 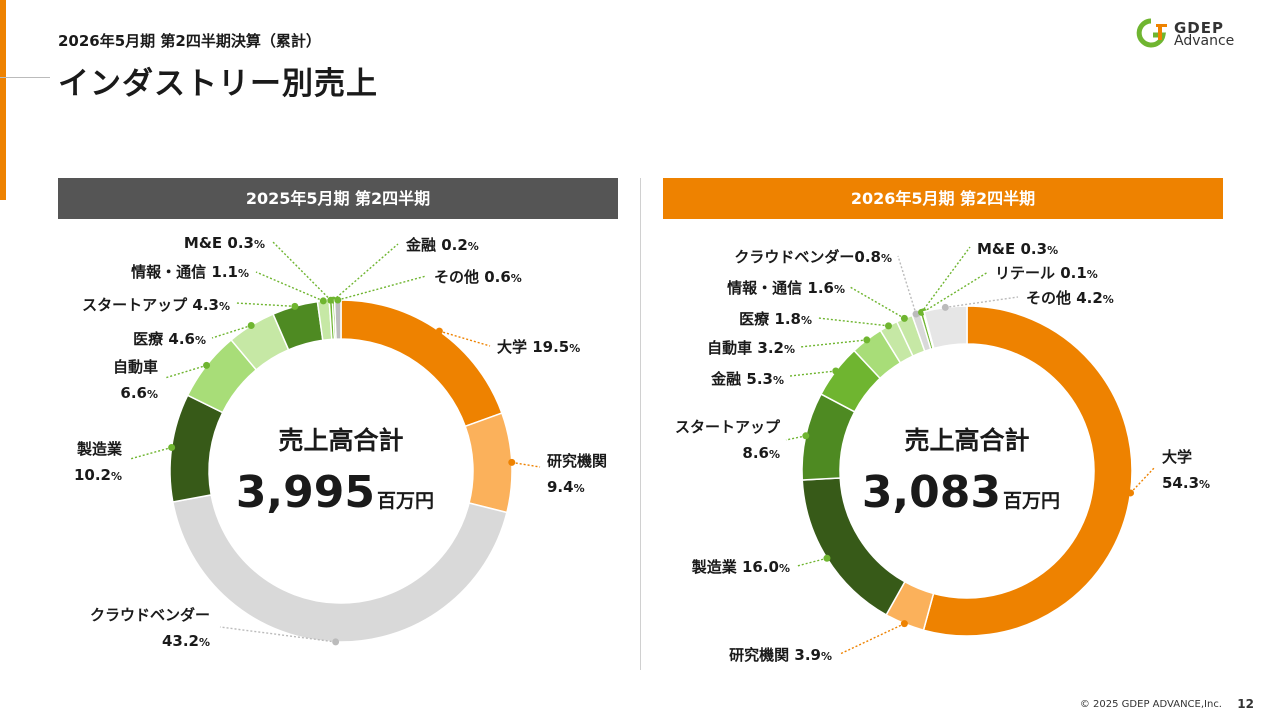 I want to click on logo-text-advance: Advance, so click(x=1204, y=41).